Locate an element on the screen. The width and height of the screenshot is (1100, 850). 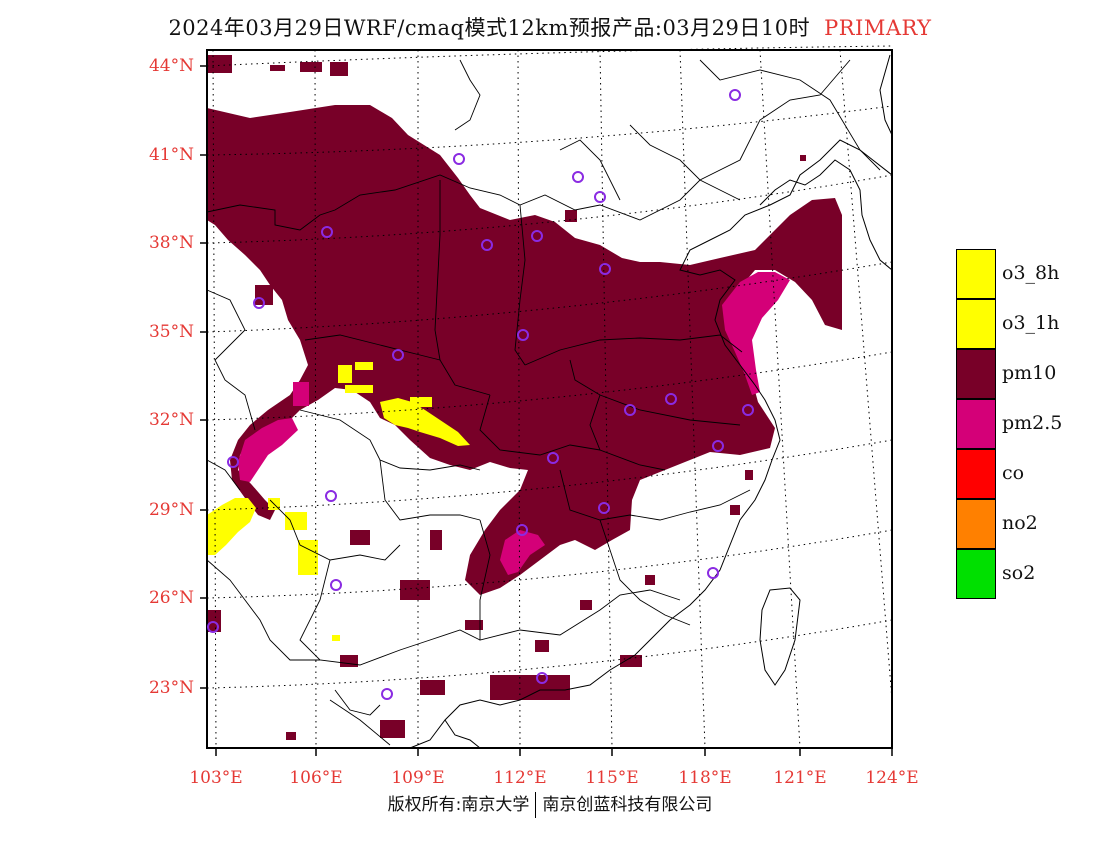
legend-item-no2: no2 is located at coordinates (1026, 524).